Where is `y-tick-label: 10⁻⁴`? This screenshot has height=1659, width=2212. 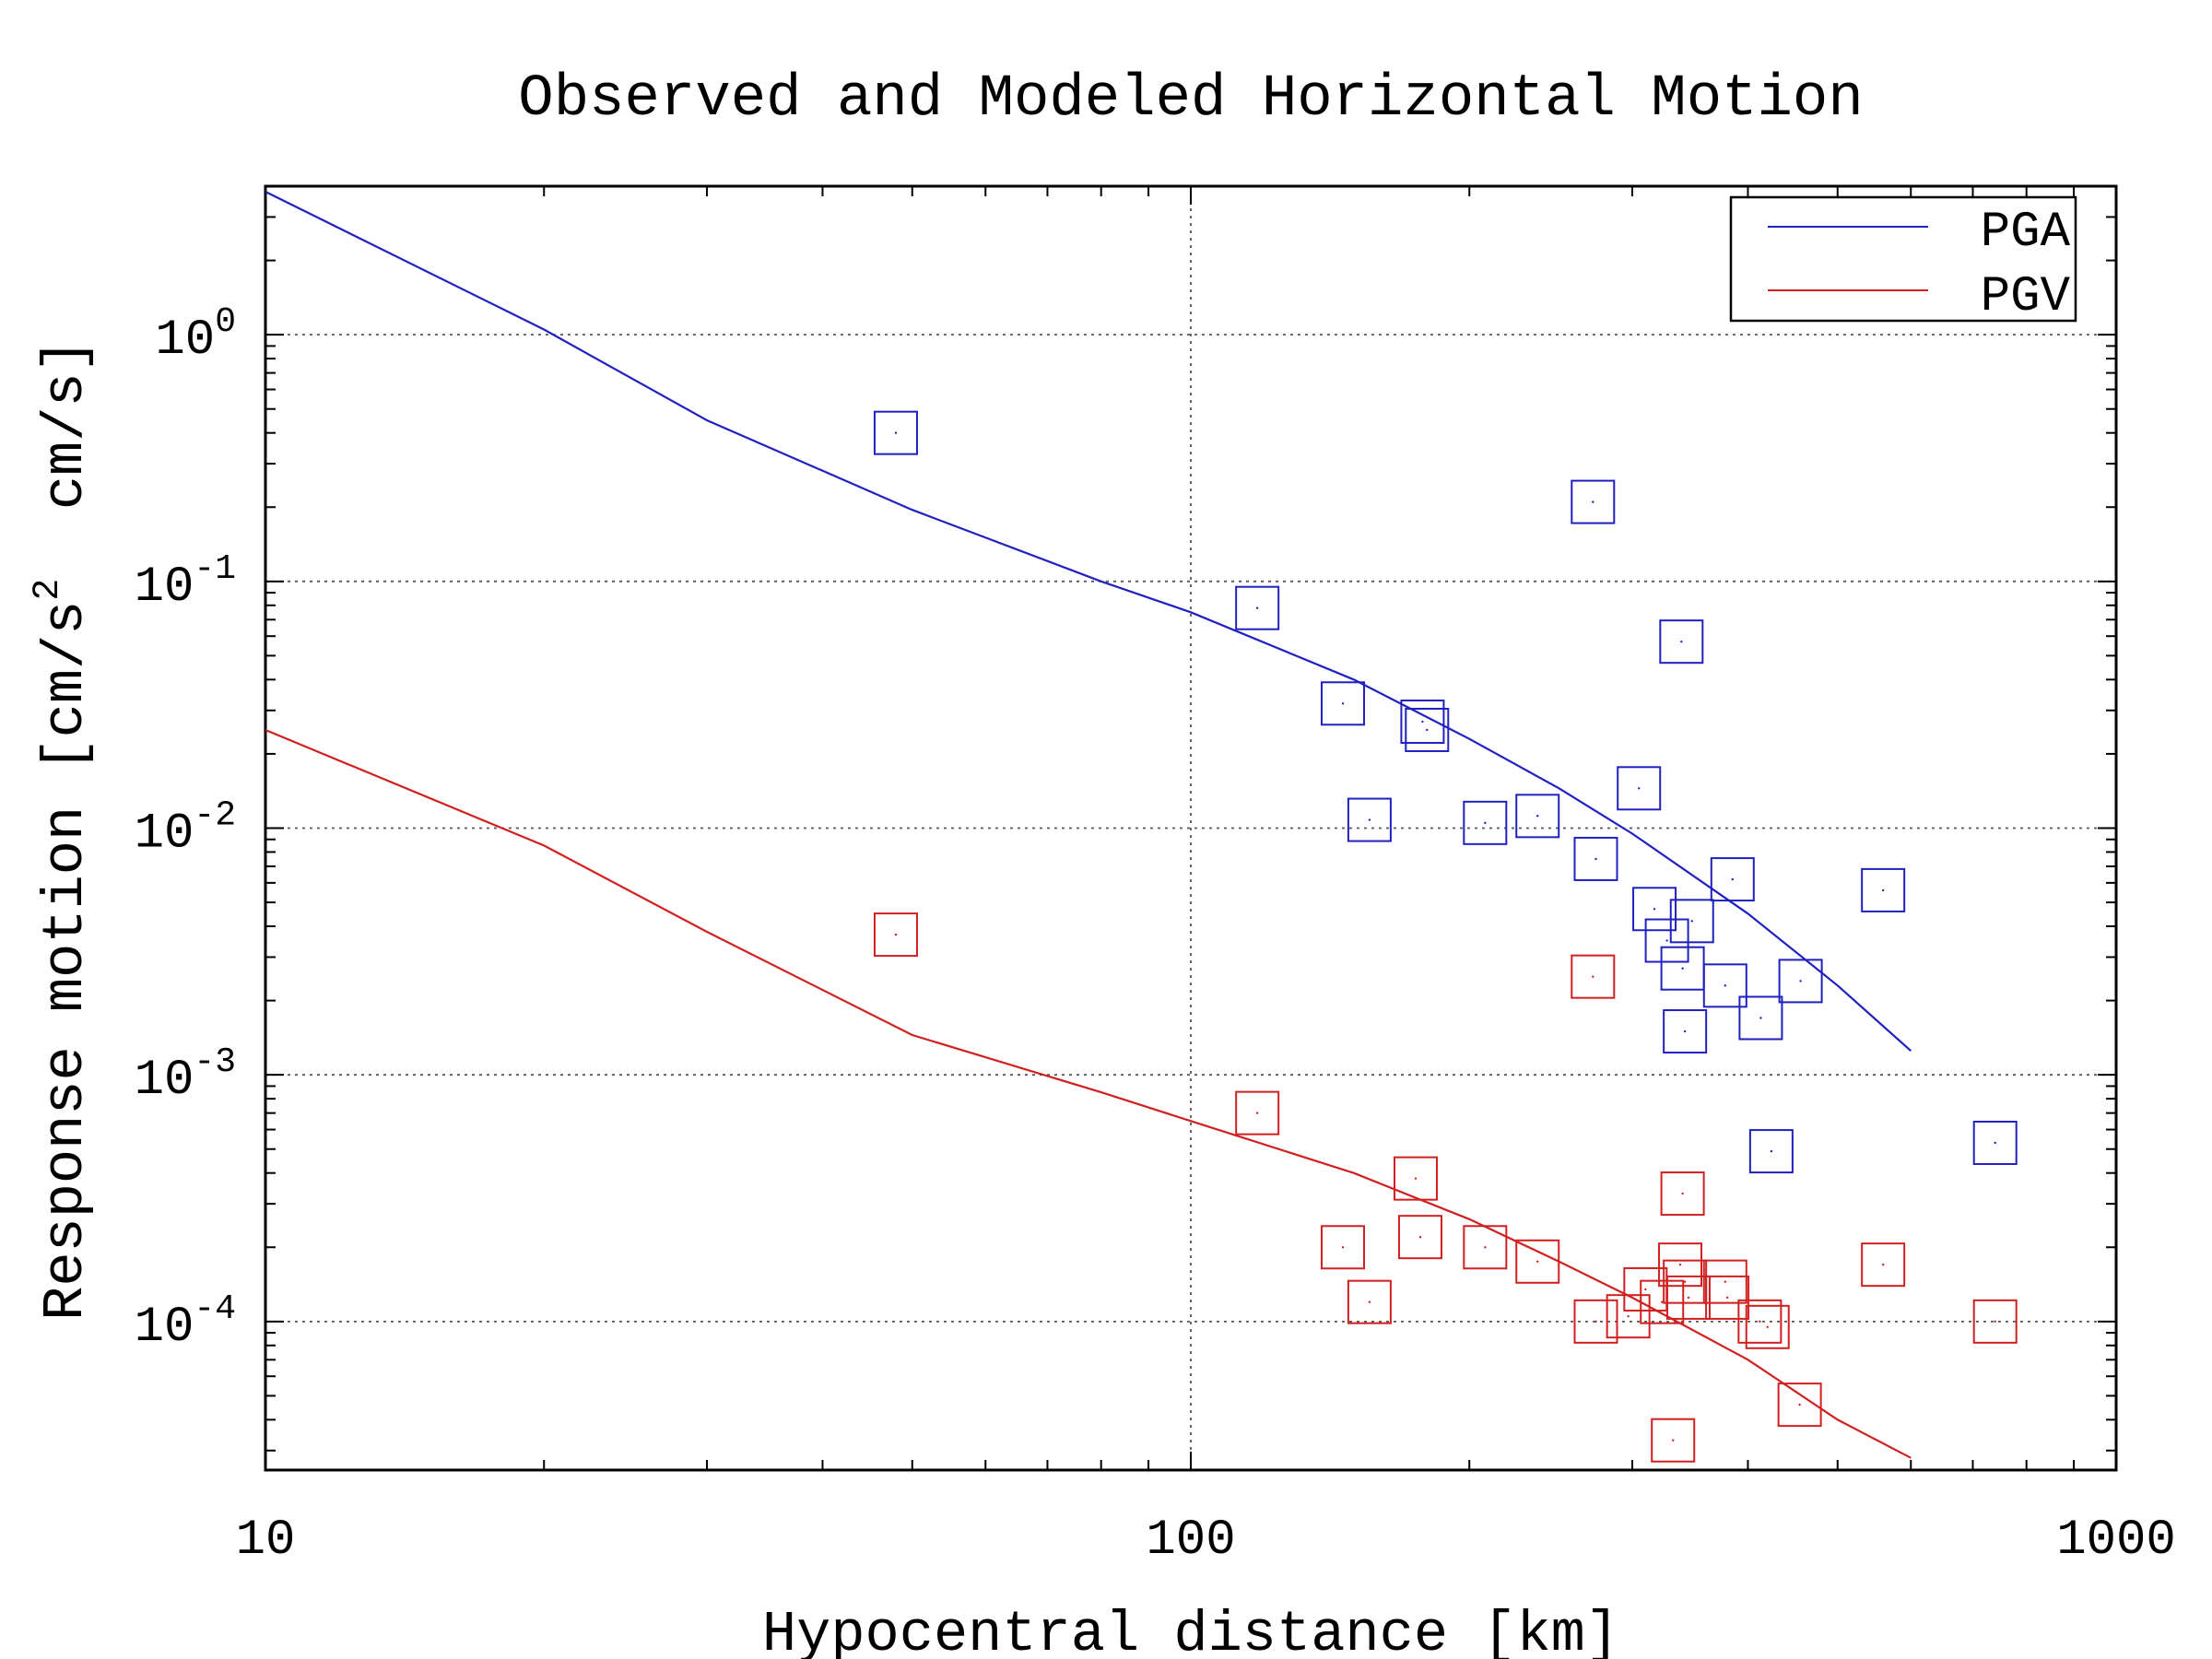
y-tick-label: 10⁻⁴ is located at coordinates (185, 1322).